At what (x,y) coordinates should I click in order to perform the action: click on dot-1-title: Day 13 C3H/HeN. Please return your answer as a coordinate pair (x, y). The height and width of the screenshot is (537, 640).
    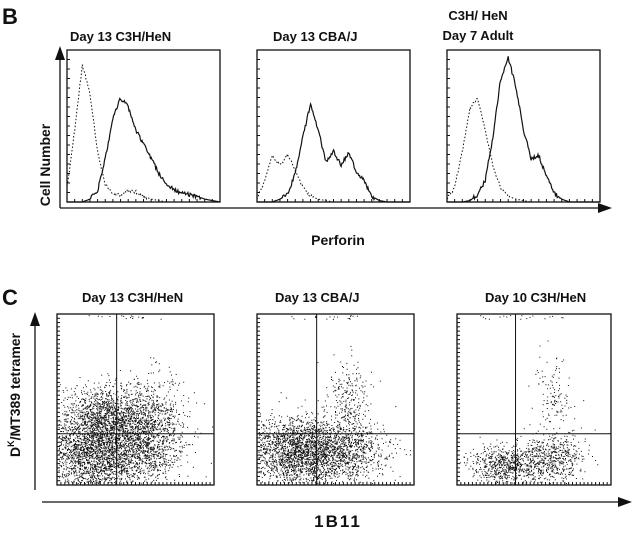
    Looking at the image, I should click on (132, 297).